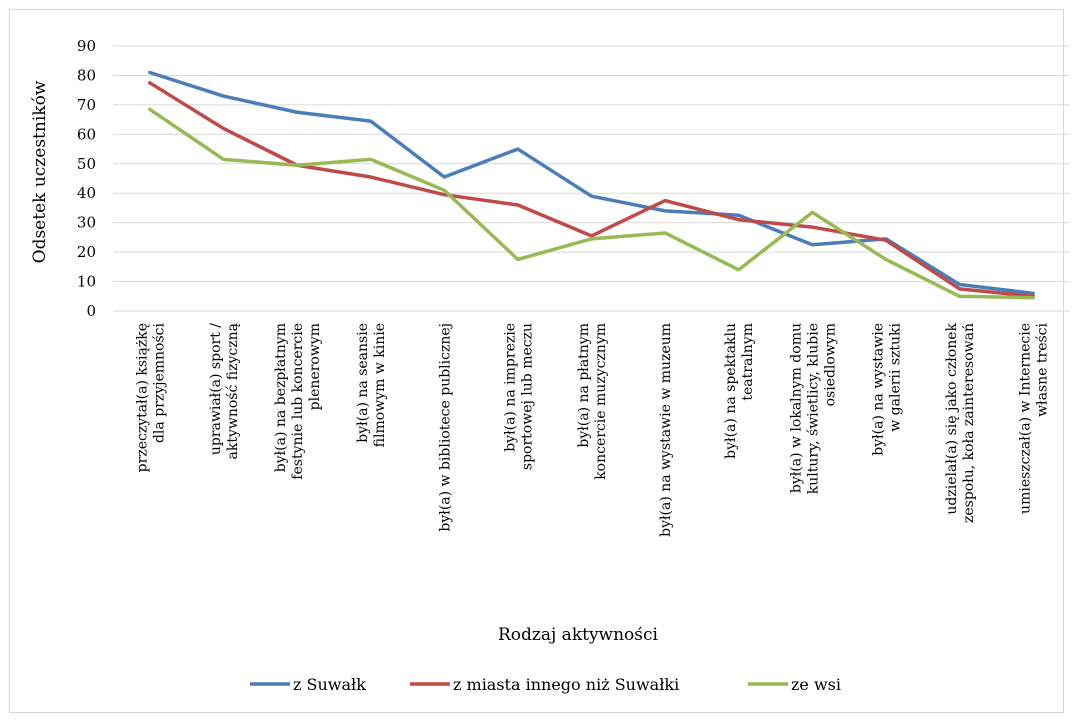 This screenshot has height=722, width=1073. I want to click on legend-label: z miasta innego niż Suwałki, so click(566, 684).